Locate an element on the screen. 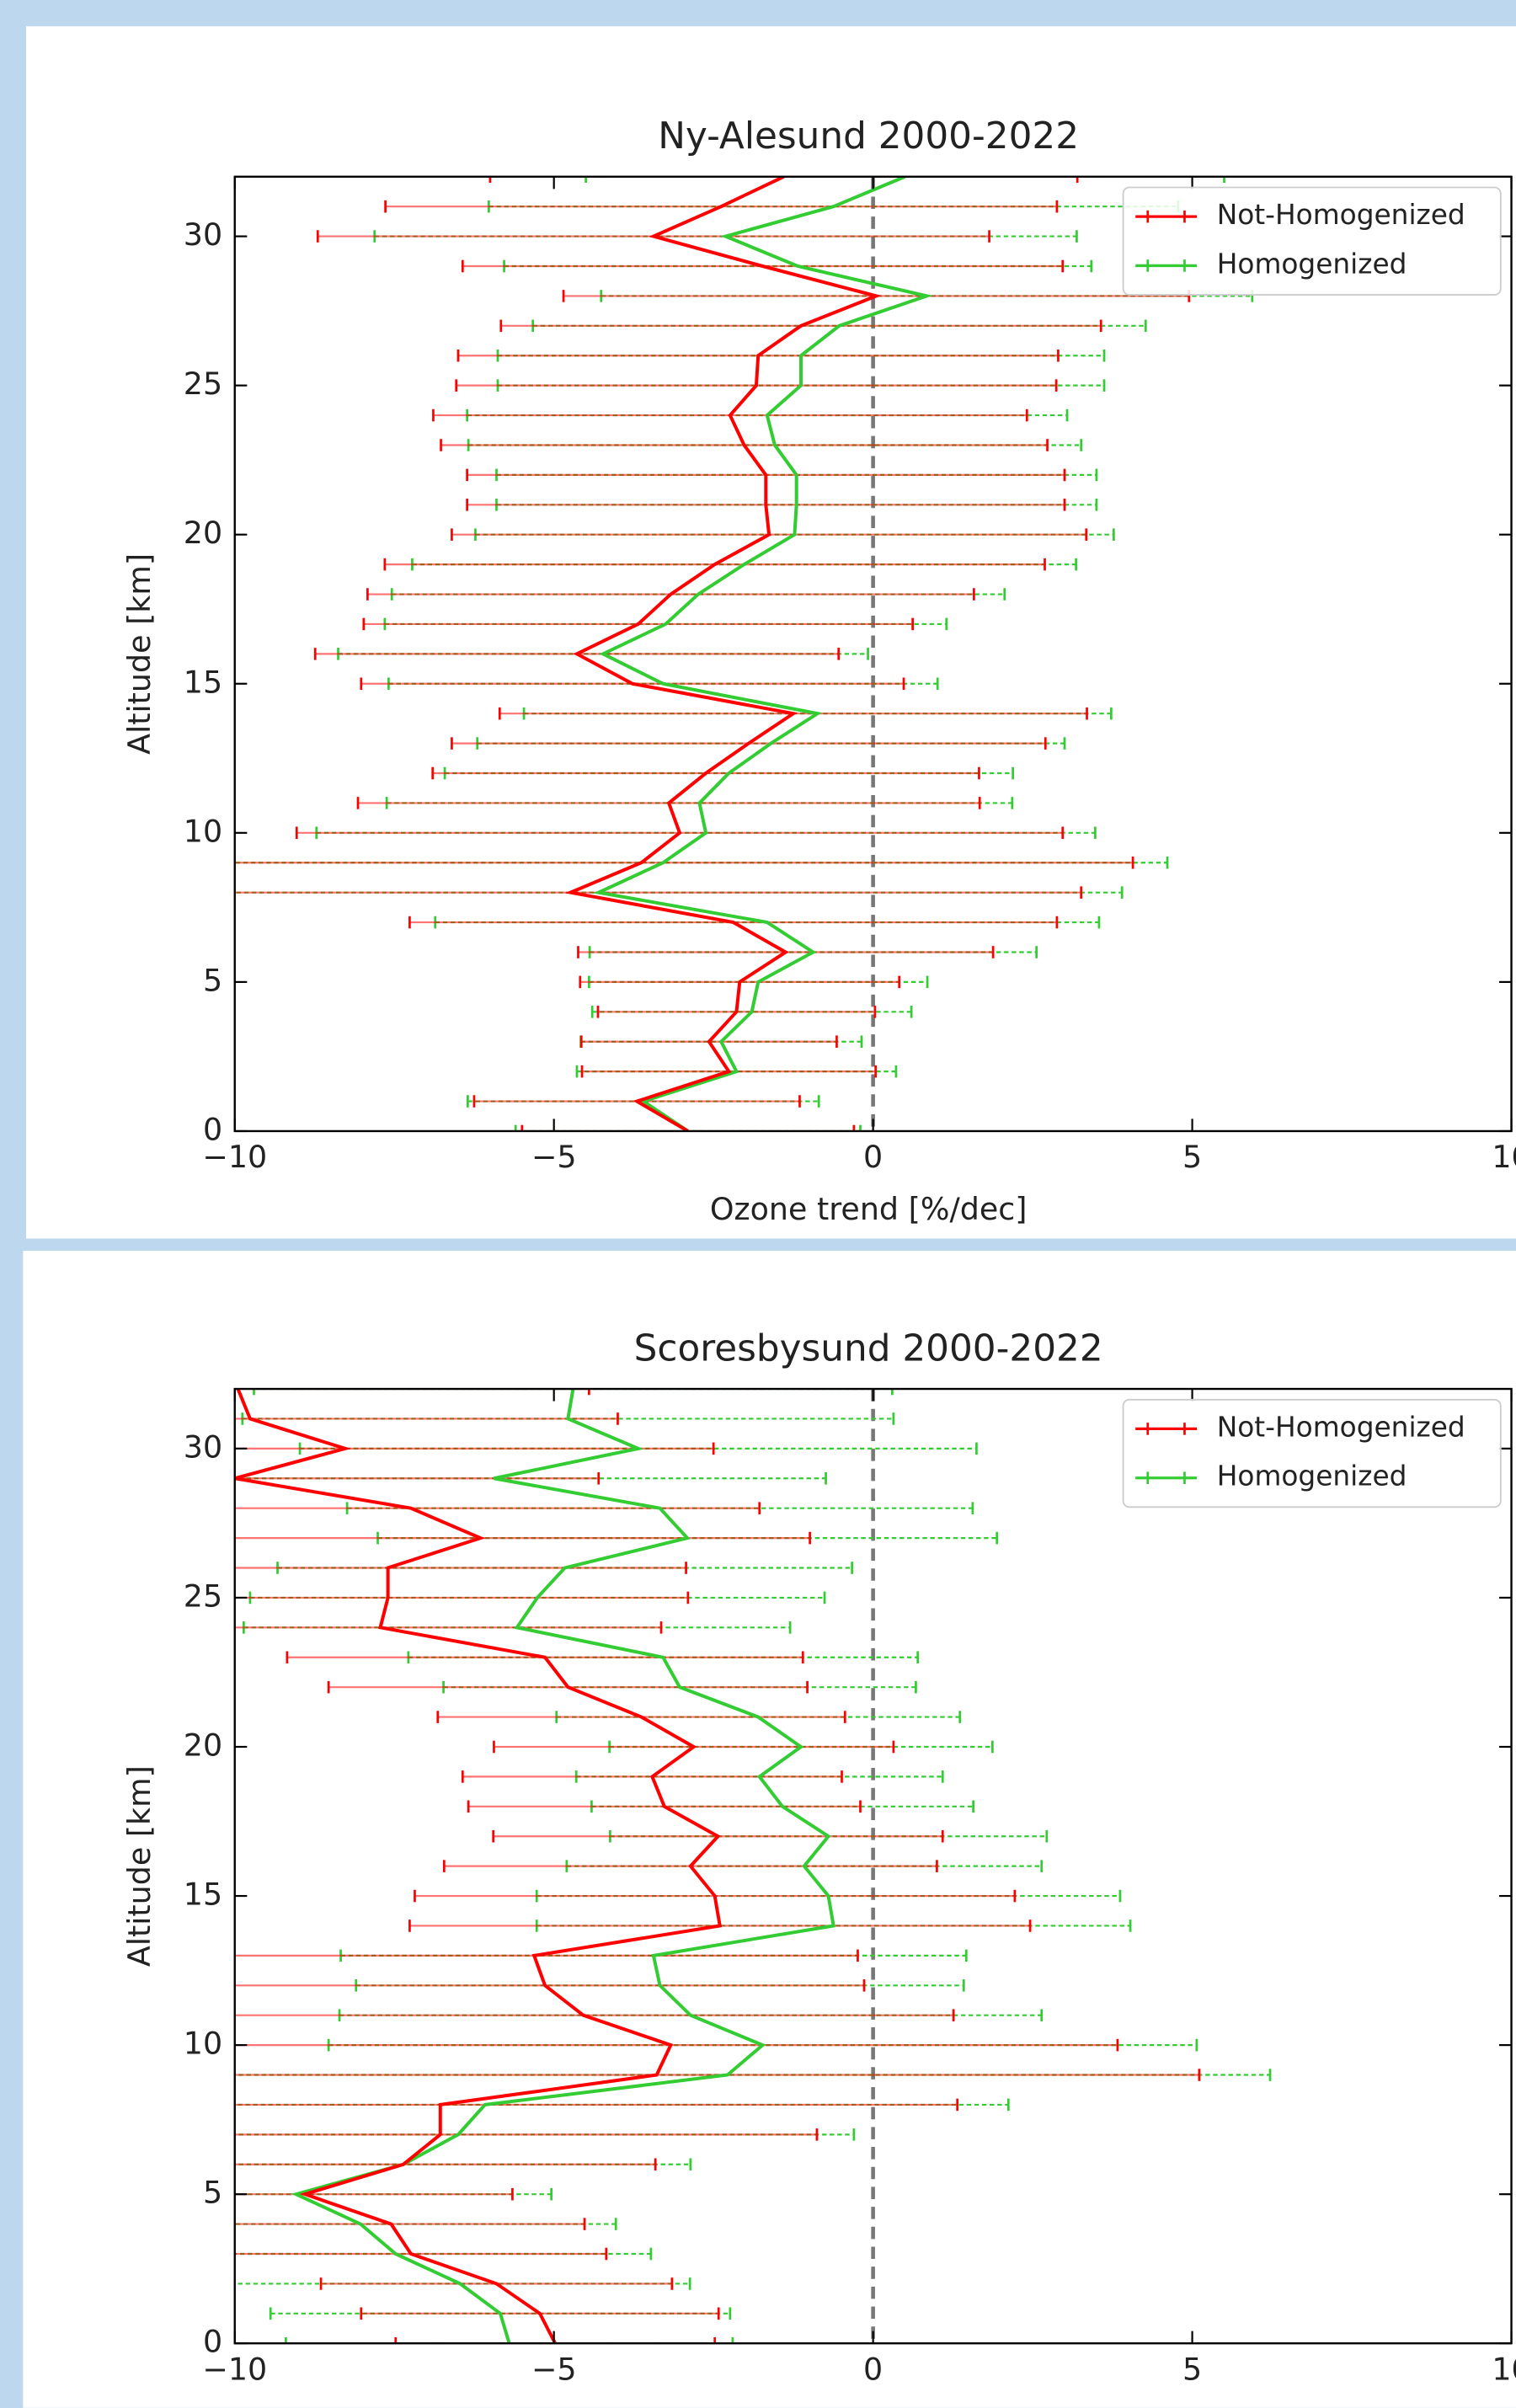  x-axis-label: Ozone trend [%/dec] is located at coordinates (869, 1209).